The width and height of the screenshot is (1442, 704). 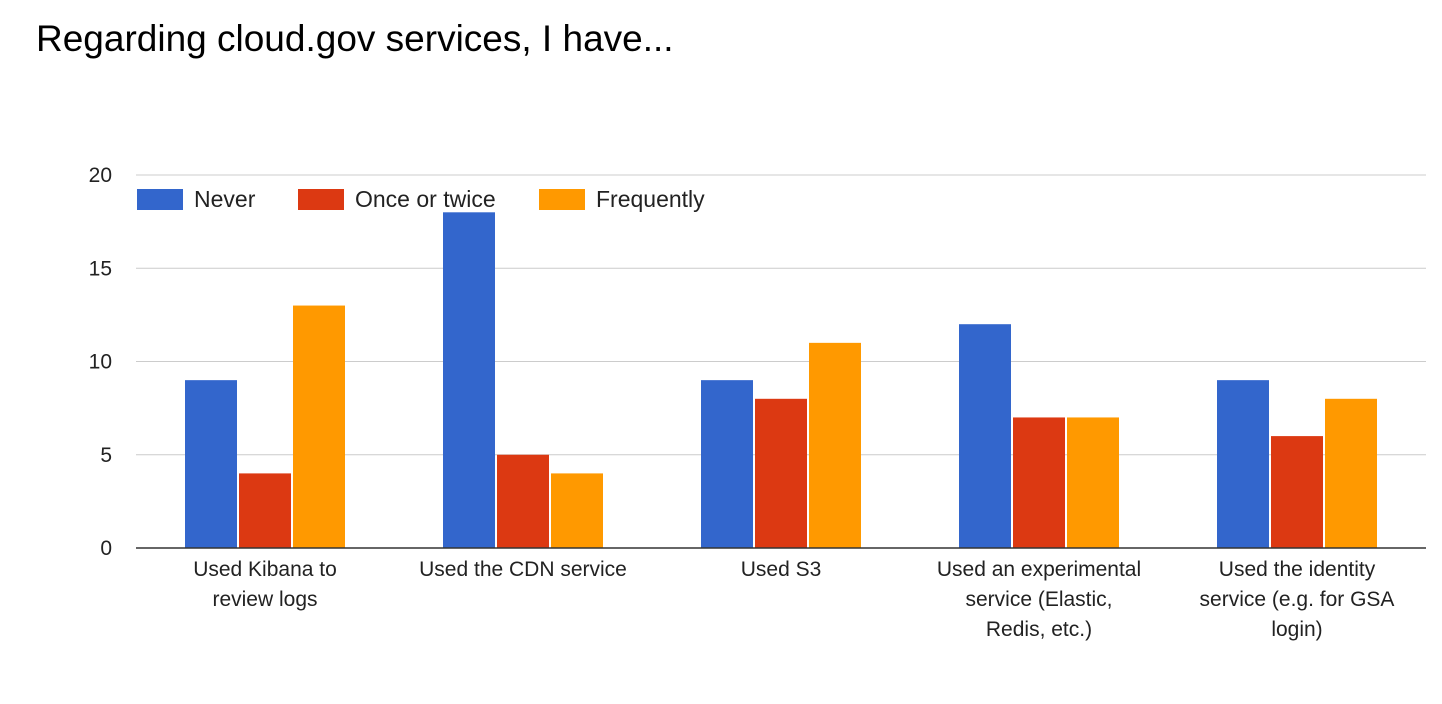 I want to click on x-category-label: Used an experimental, so click(x=1039, y=569).